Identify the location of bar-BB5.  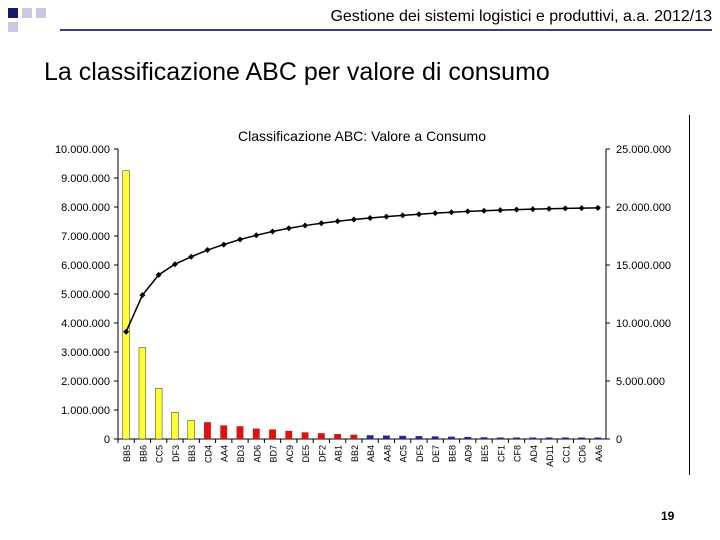
(126, 305).